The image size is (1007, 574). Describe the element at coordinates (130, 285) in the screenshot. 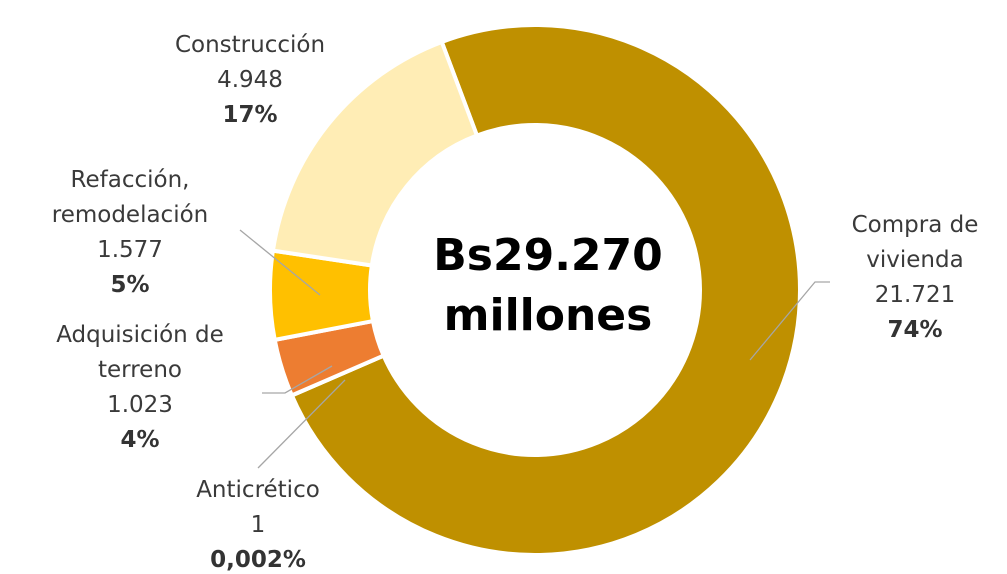

I see `percent-label: 5%` at that location.